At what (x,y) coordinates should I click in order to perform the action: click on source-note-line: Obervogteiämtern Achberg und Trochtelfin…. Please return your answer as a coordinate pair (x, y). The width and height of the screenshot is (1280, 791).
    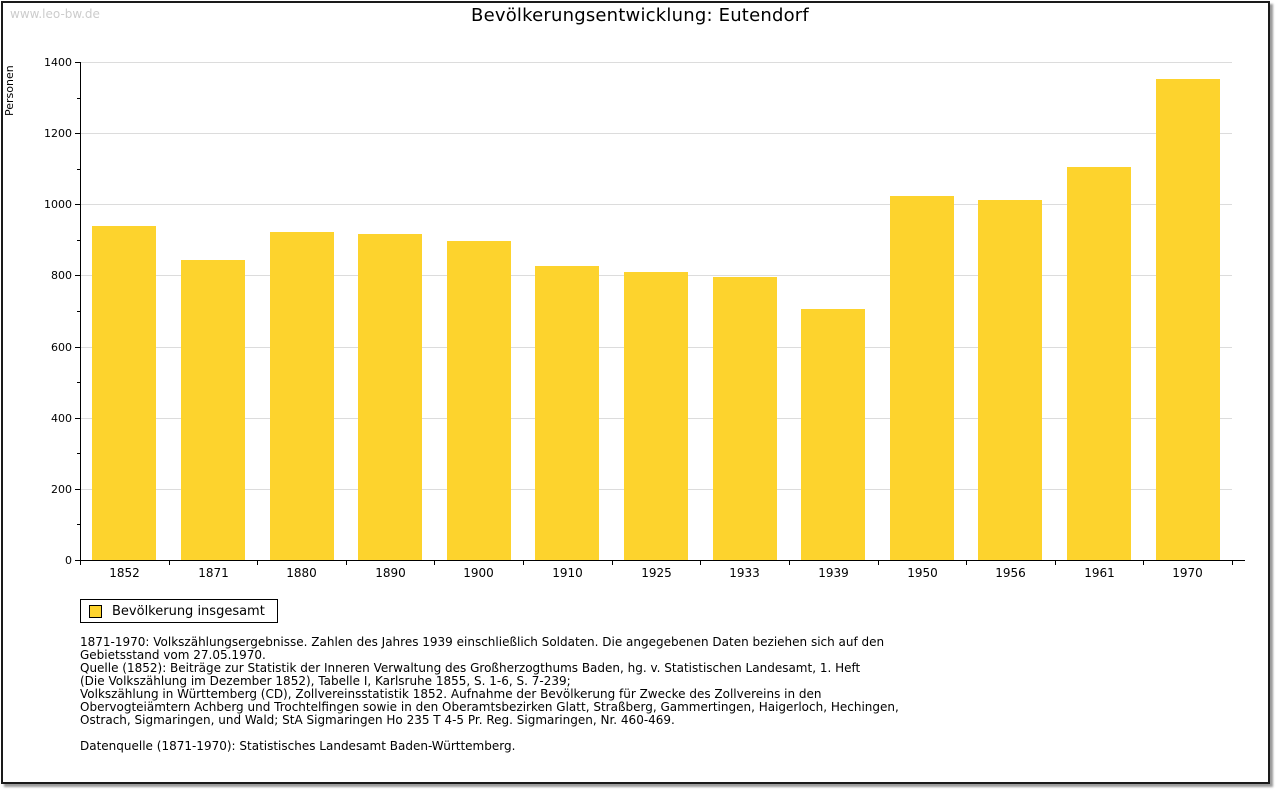
    Looking at the image, I should click on (489, 707).